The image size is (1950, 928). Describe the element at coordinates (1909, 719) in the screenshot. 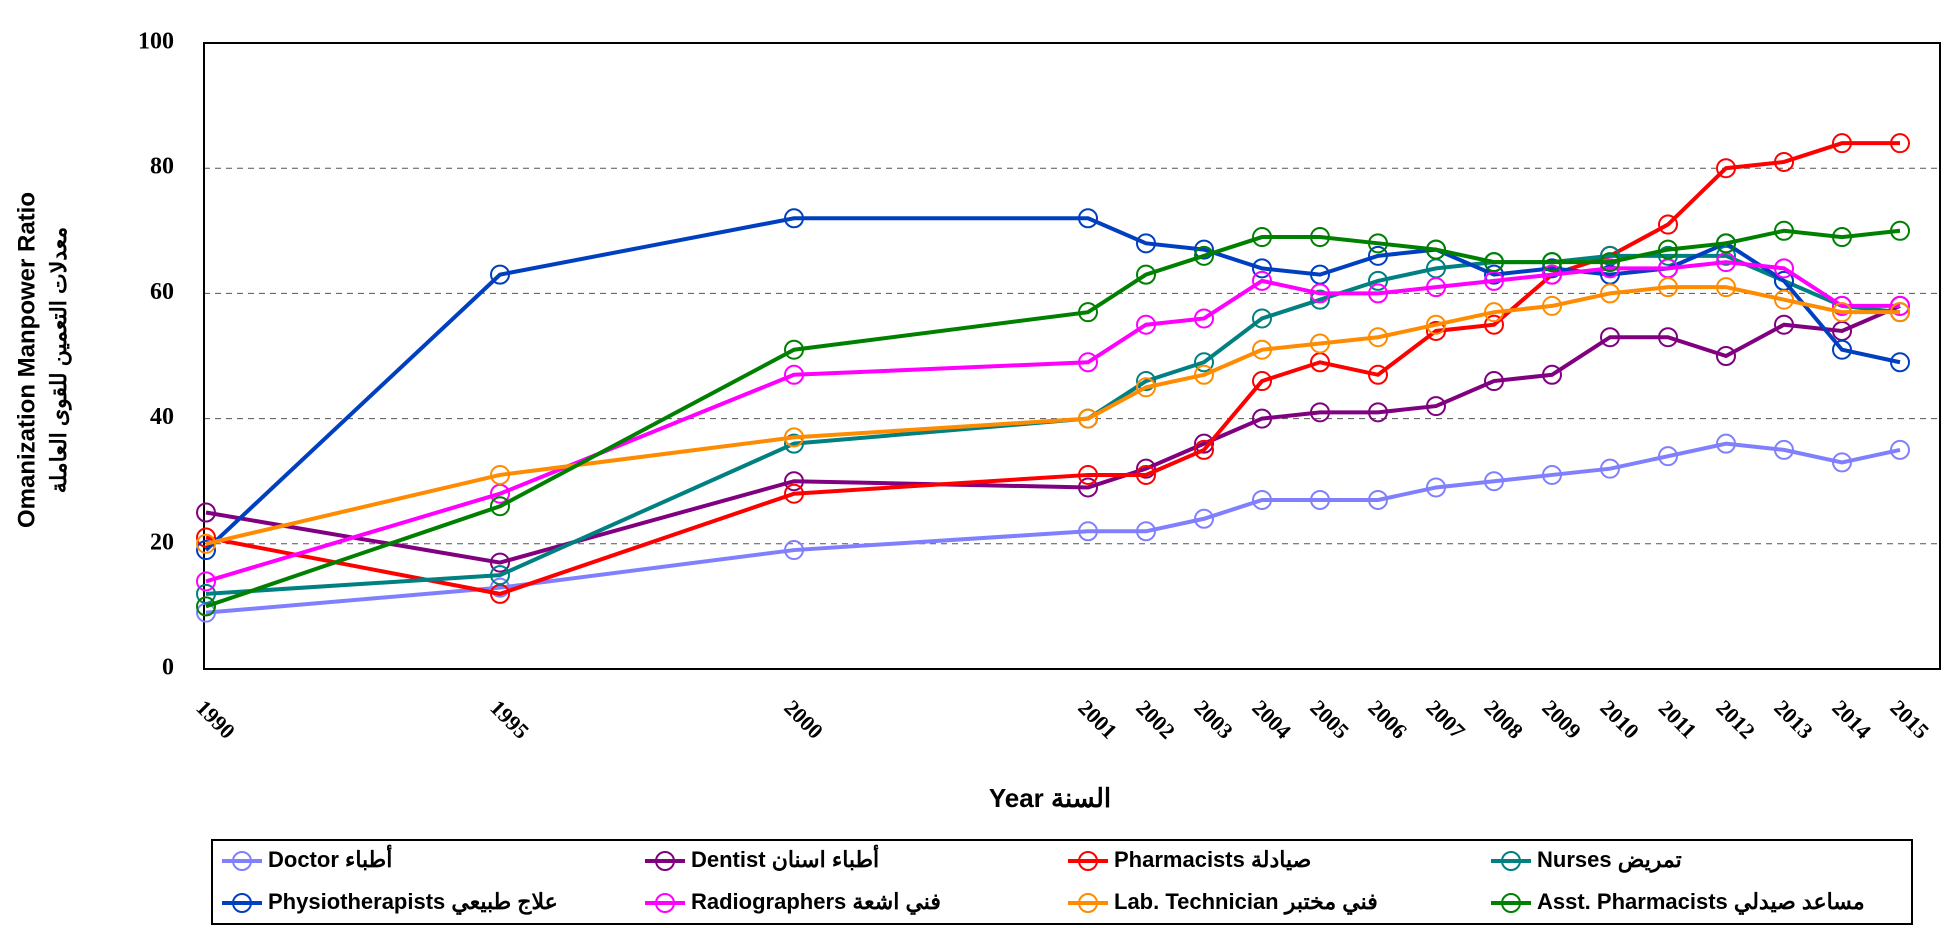

I see `x-tick-label: 2015` at that location.